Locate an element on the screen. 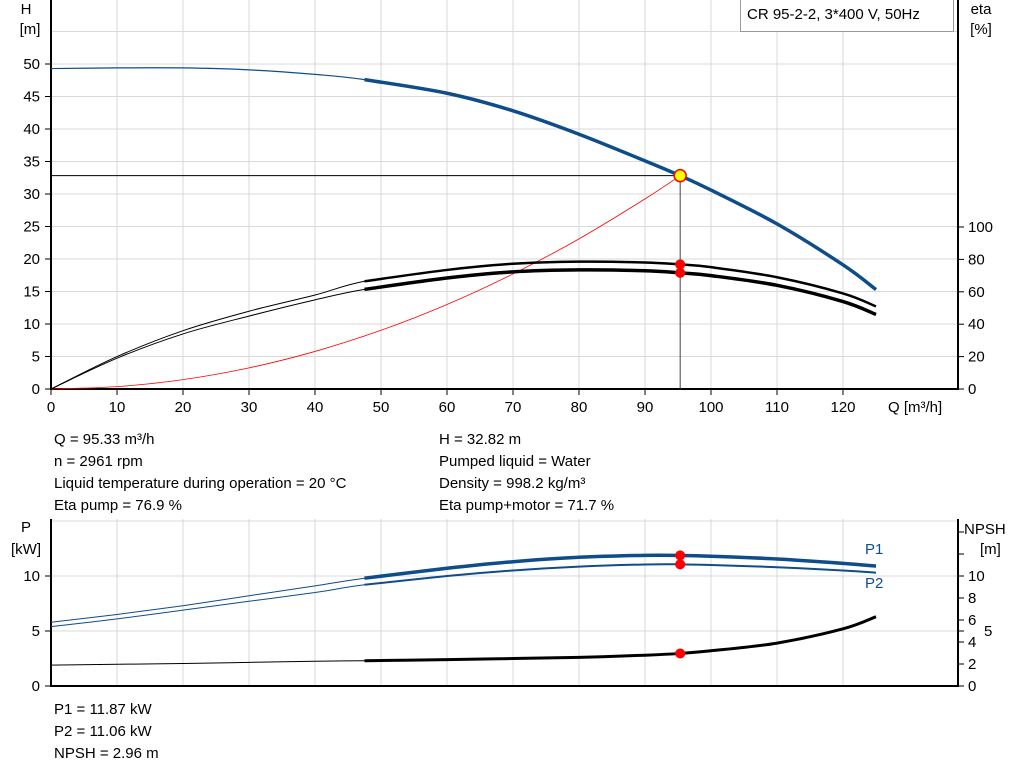  x-tick-label: 60 is located at coordinates (447, 407).